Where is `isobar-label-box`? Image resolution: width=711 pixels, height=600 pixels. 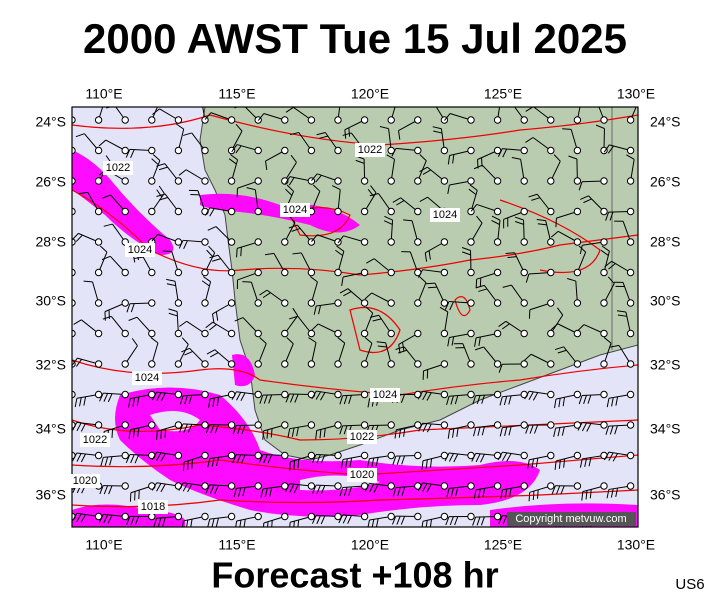
isobar-label-box is located at coordinates (295, 210).